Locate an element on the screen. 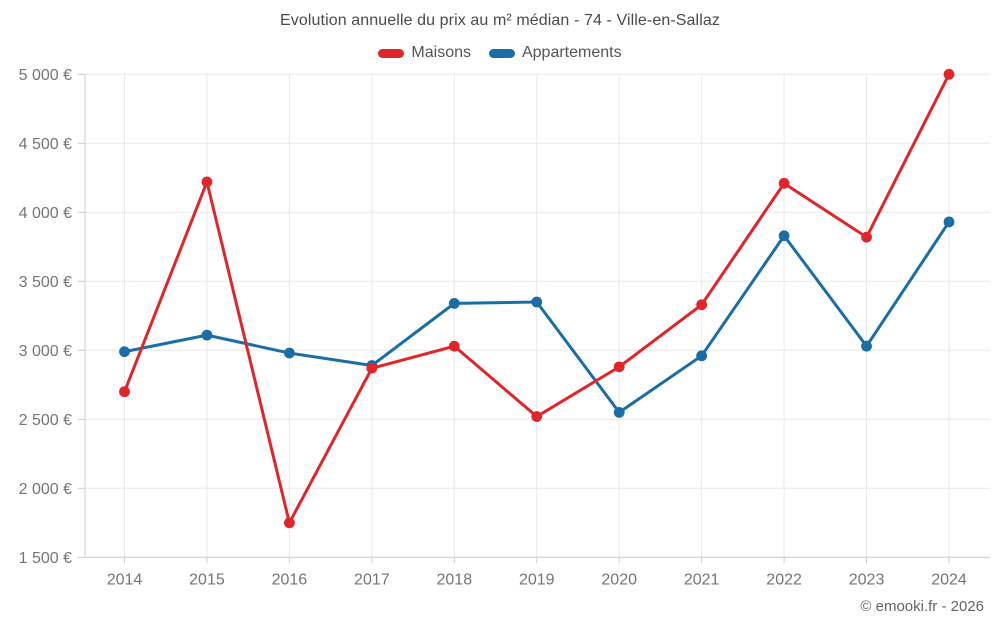 The width and height of the screenshot is (1000, 625). x-tick-label: 2019 is located at coordinates (537, 579).